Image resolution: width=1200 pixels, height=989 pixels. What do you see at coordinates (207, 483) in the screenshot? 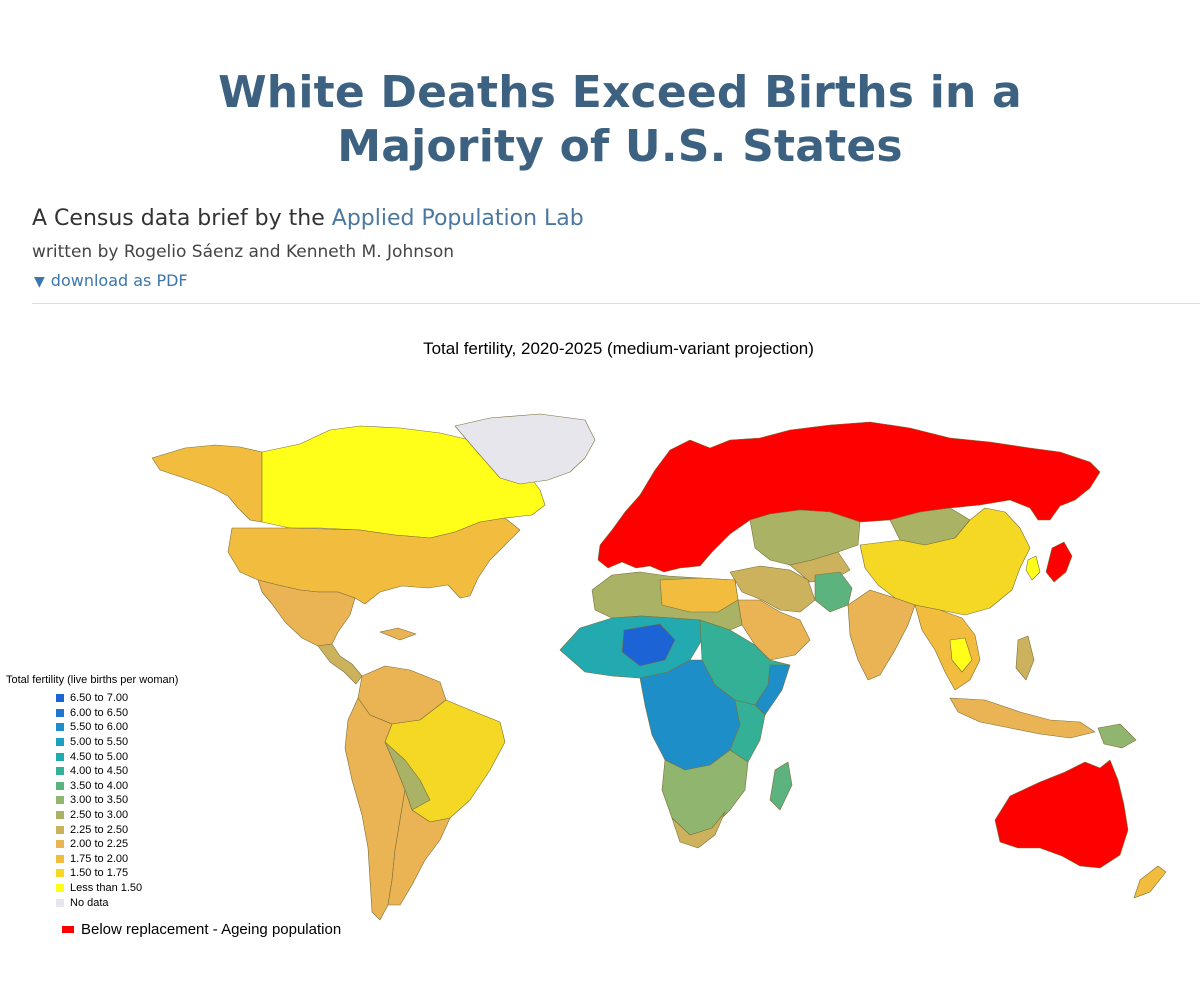
I see `region-alaska` at bounding box center [207, 483].